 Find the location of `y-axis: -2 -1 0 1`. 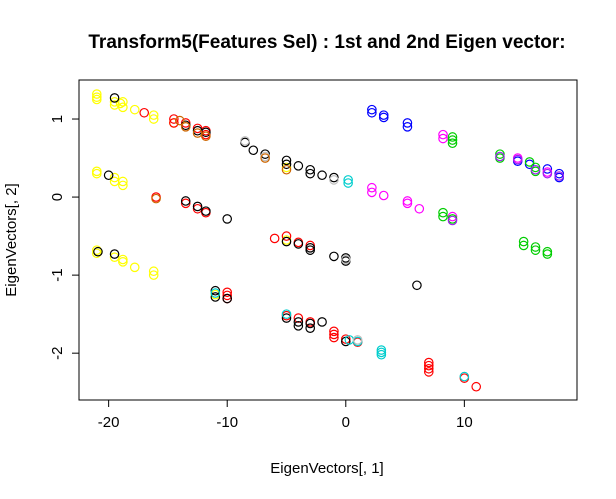

y-axis: -2 -1 0 1 is located at coordinates (64, 237).